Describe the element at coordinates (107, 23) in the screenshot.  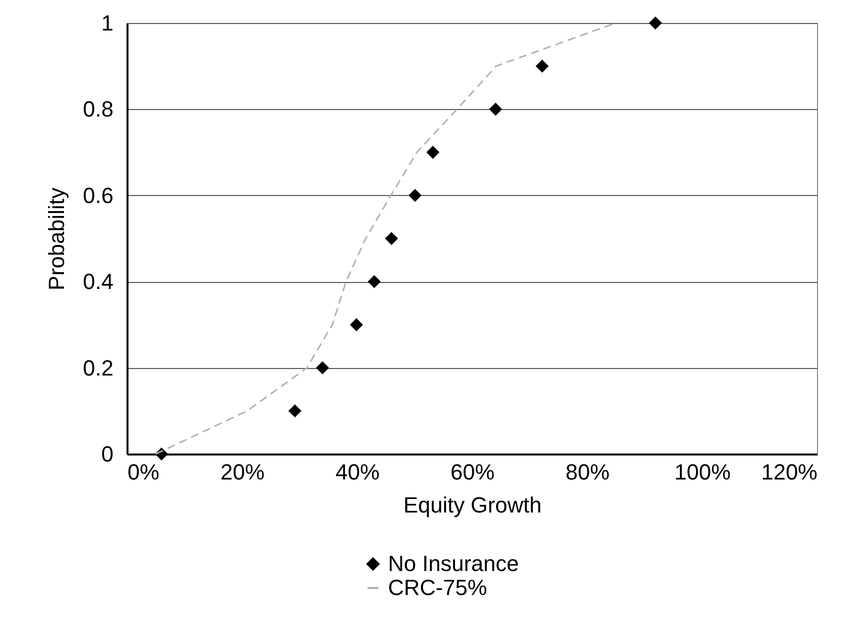
I see `y-tick-label: 1` at that location.